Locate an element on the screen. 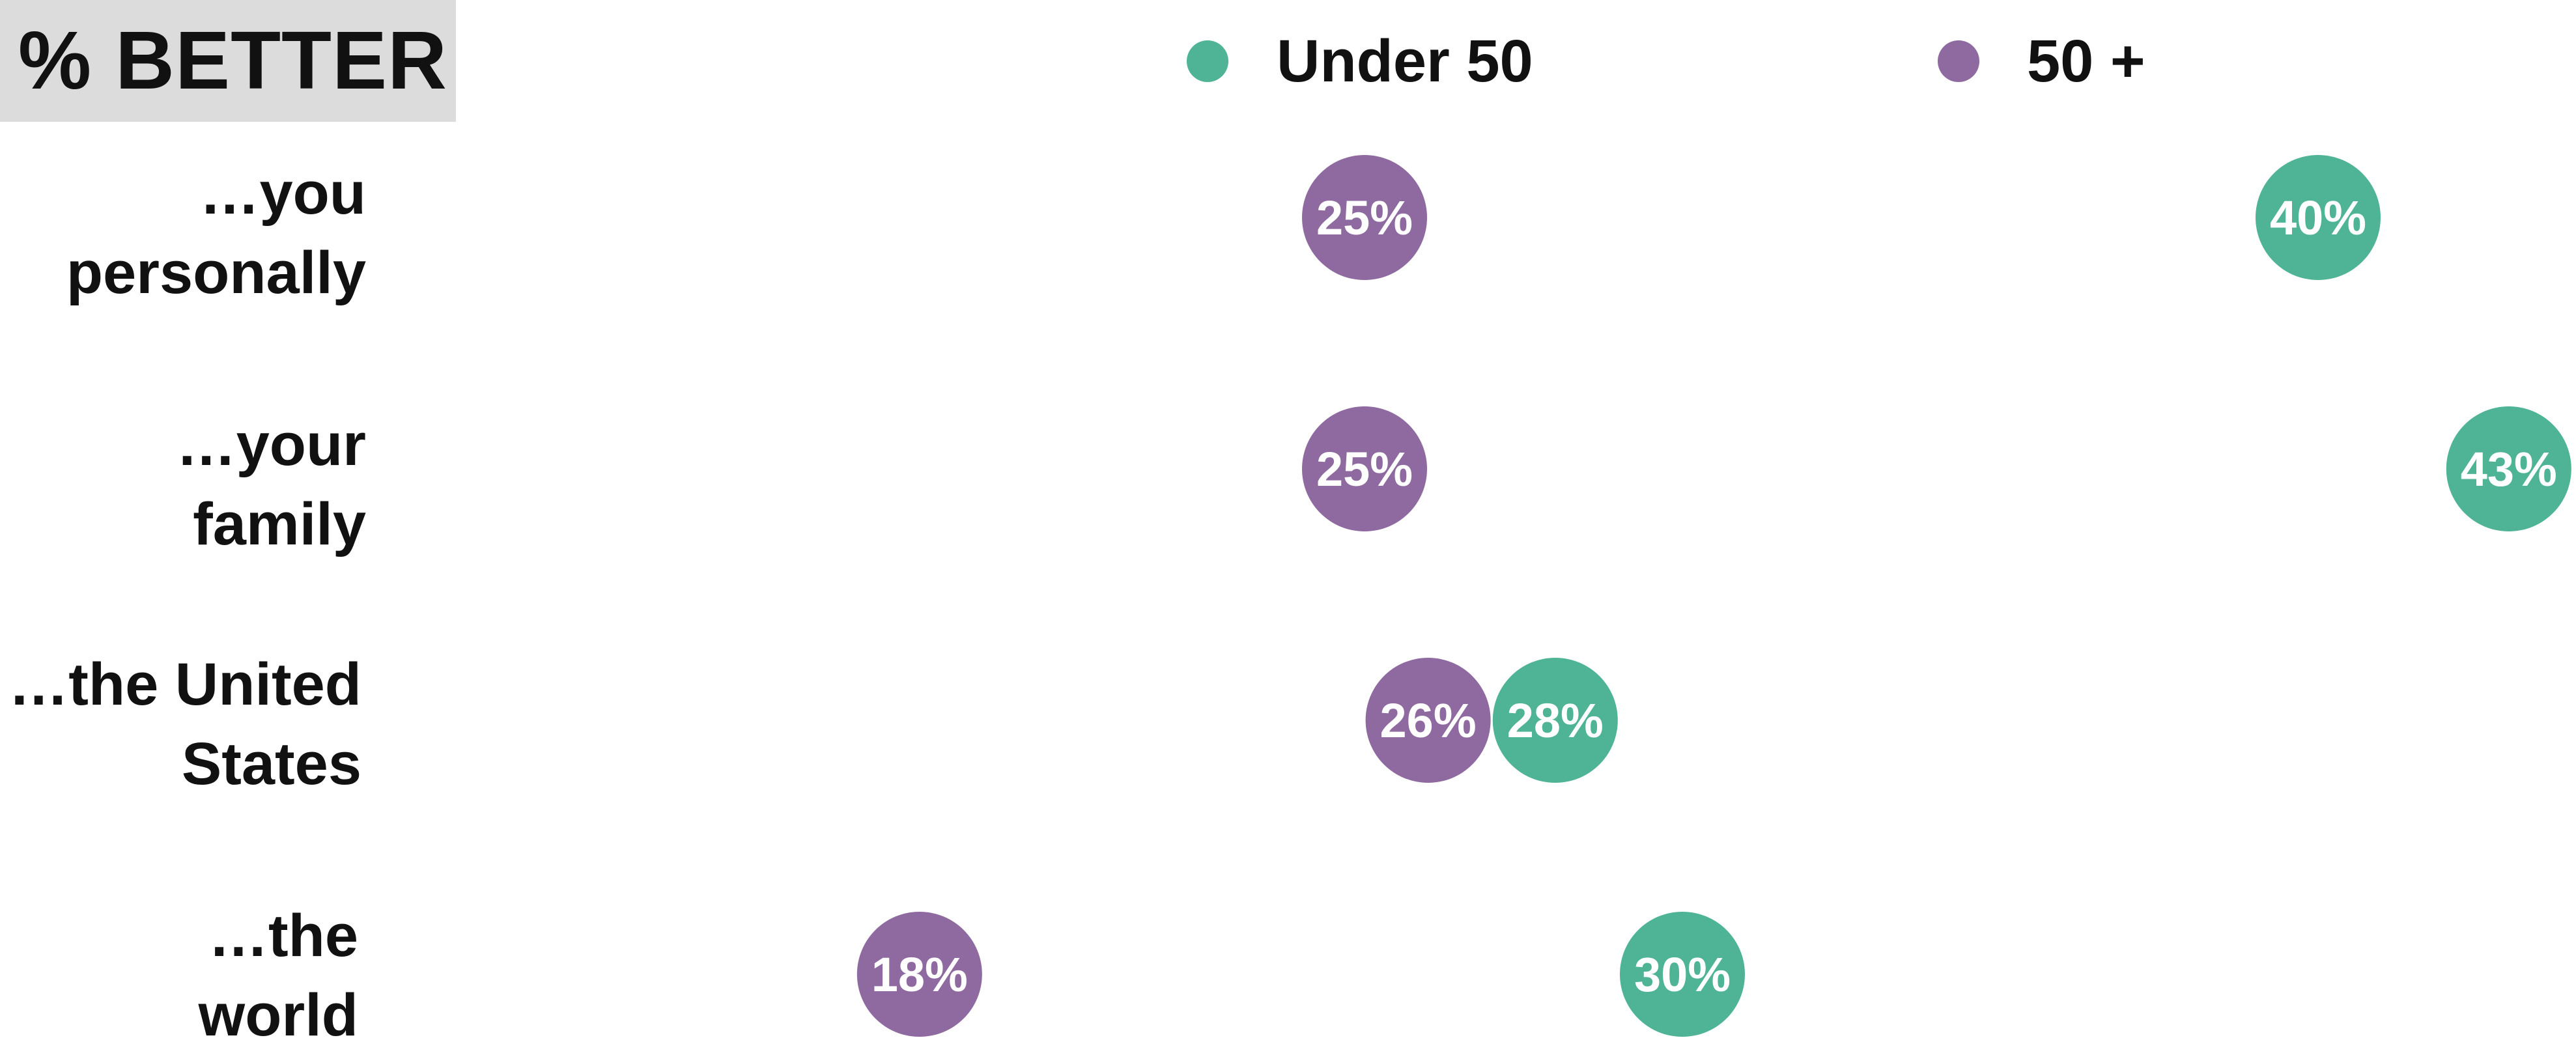  row-label-your-family: …your family is located at coordinates (271, 484).